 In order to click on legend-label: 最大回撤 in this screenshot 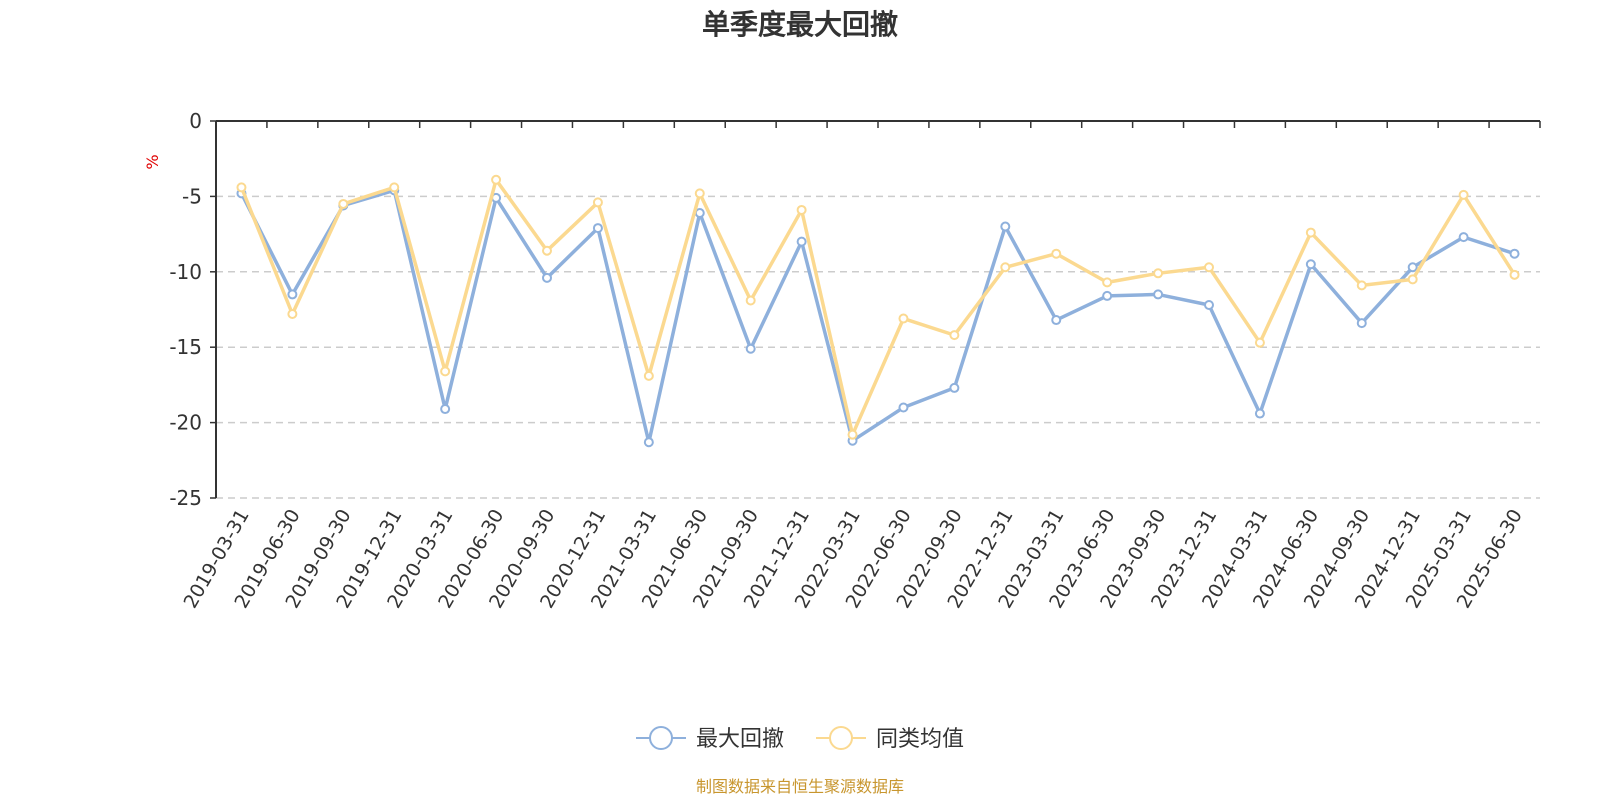, I will do `click(740, 739)`.